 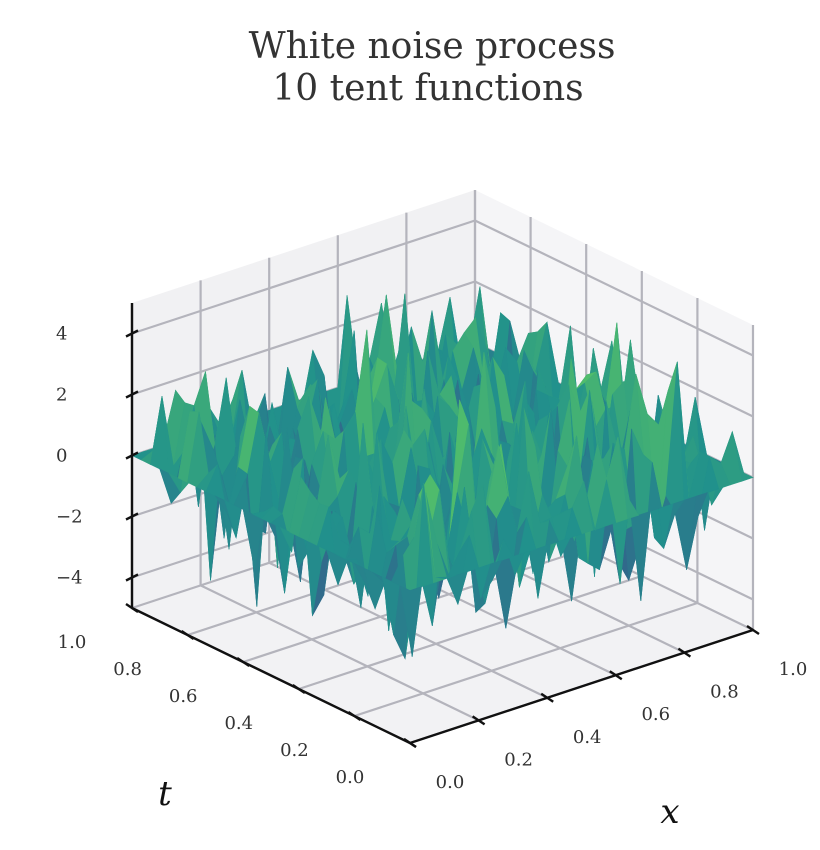 I want to click on t-tick-label: 0.6, so click(x=183, y=696).